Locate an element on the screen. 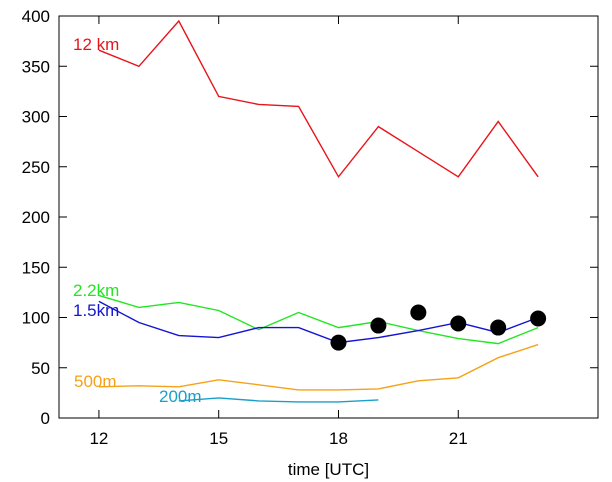  x-tick-label: 18 is located at coordinates (338, 438).